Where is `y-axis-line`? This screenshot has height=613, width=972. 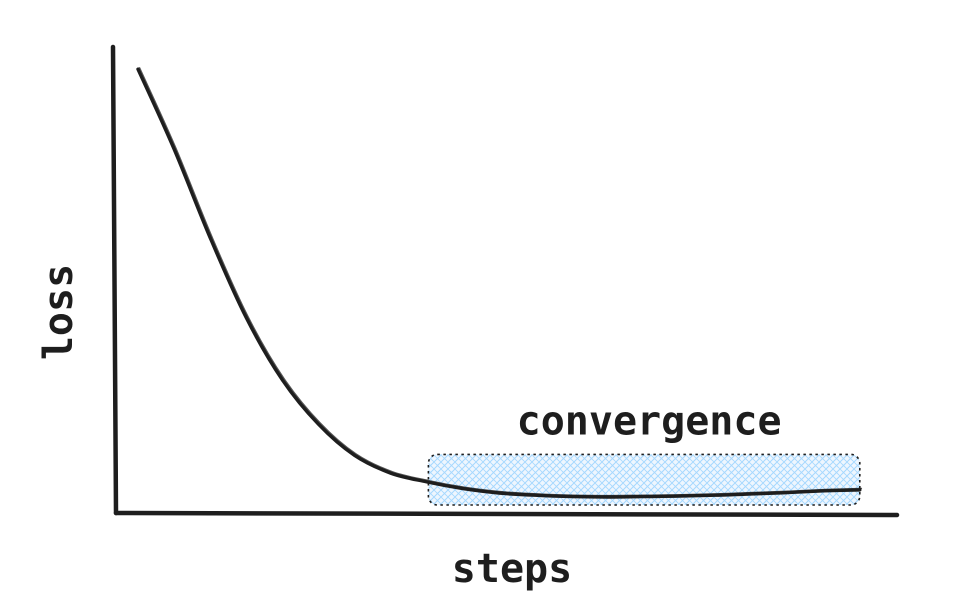 y-axis-line is located at coordinates (114, 280).